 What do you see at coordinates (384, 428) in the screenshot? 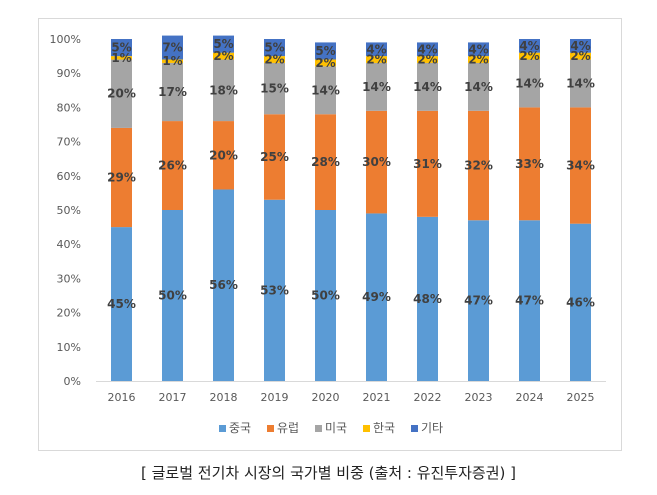
I see `legend-label: 한국` at bounding box center [384, 428].